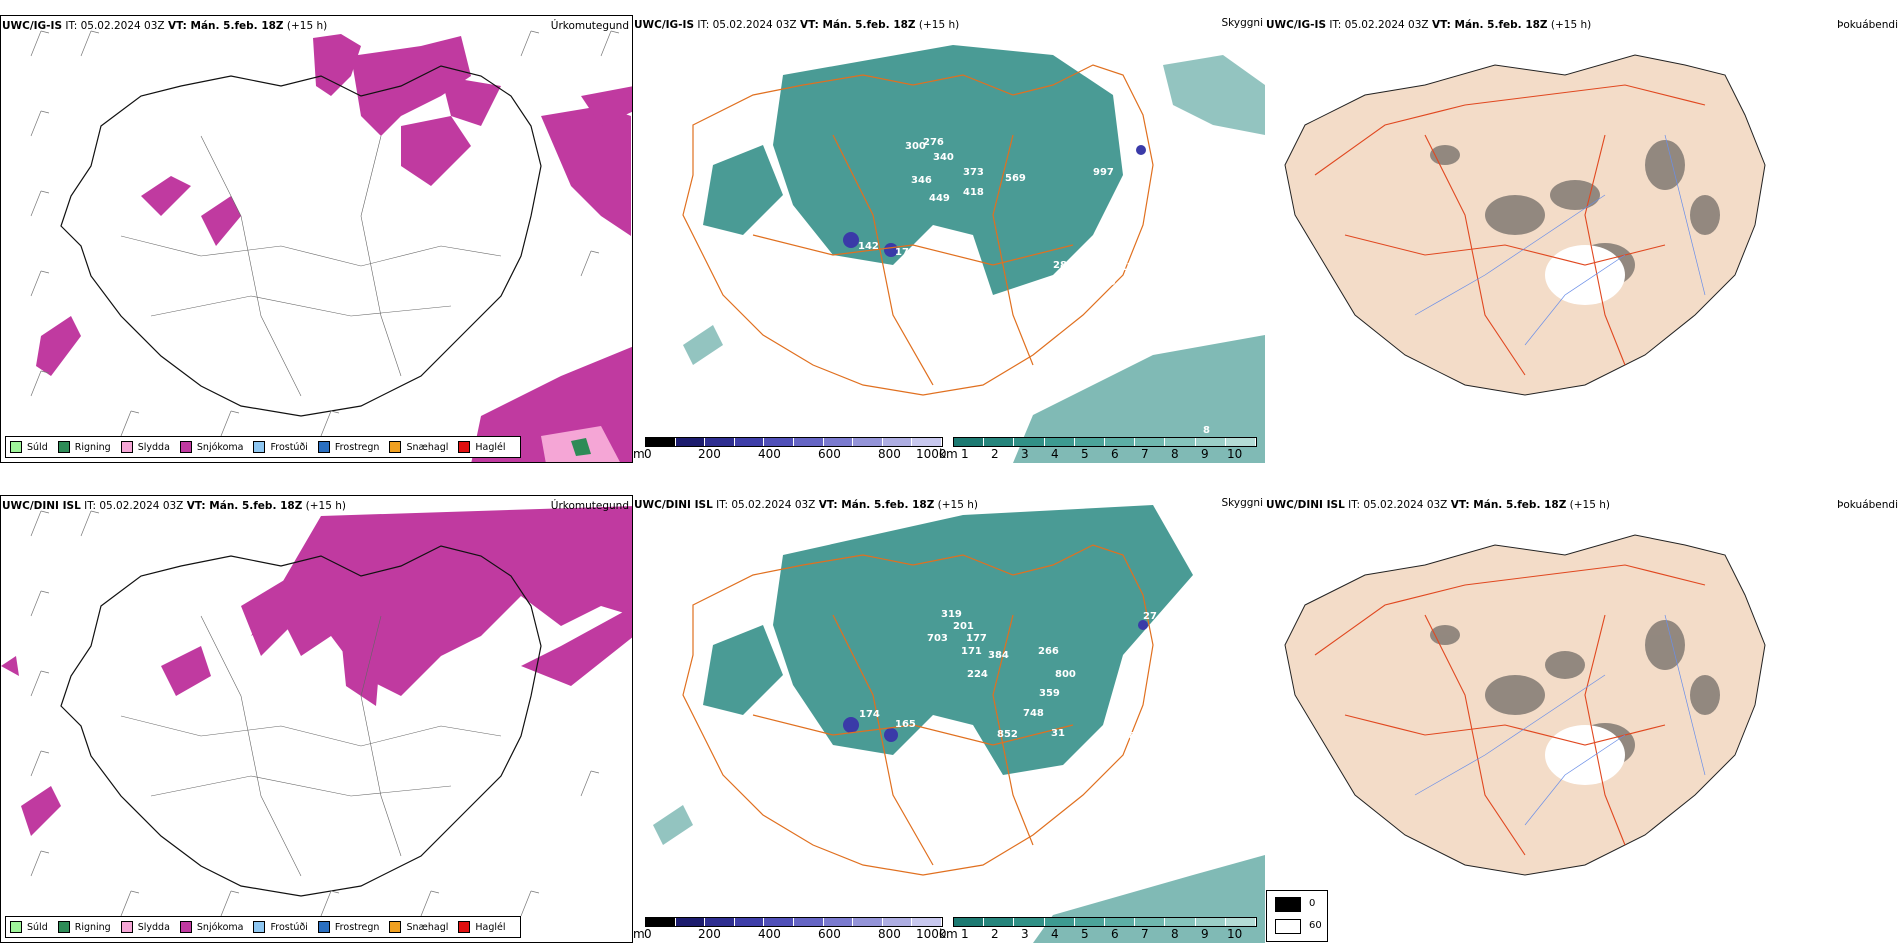  I want to click on height-label: 569, so click(1015, 178).